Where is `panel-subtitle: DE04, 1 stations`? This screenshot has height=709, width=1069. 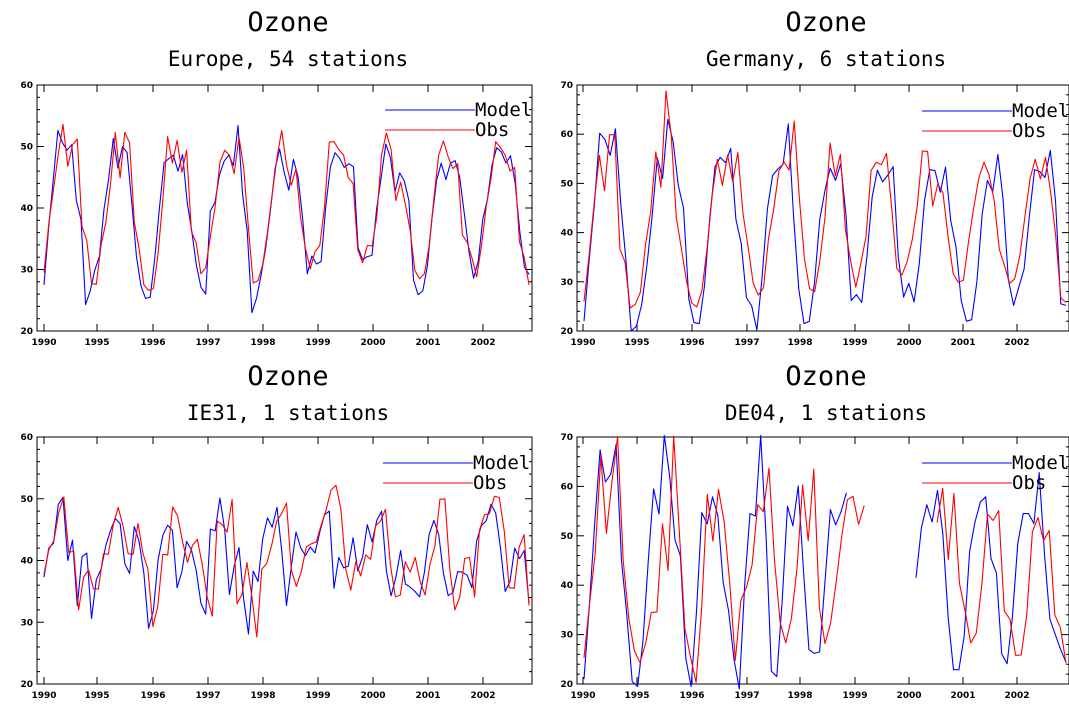 panel-subtitle: DE04, 1 stations is located at coordinates (826, 413).